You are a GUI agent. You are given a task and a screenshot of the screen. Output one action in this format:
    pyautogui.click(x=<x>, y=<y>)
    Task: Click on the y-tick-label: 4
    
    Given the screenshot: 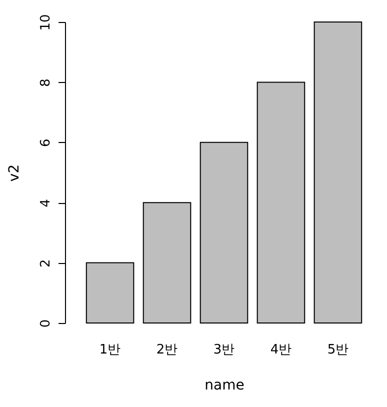 What is the action you would take?
    pyautogui.click(x=46, y=203)
    